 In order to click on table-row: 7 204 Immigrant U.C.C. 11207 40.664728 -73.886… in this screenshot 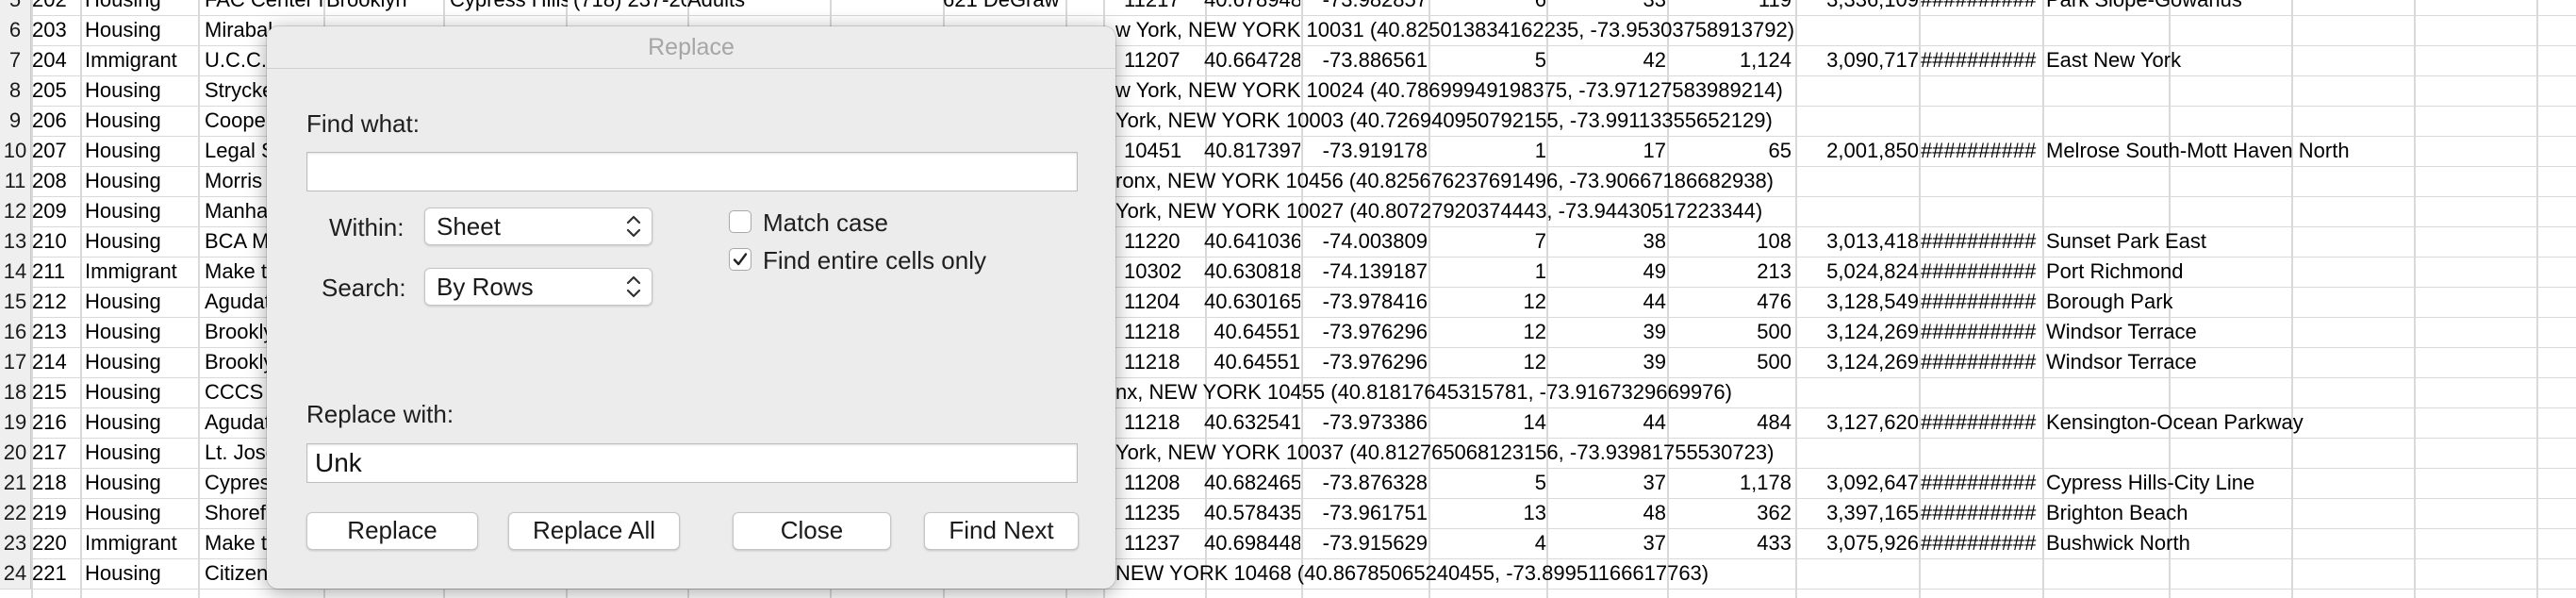, I will do `click(1288, 60)`.